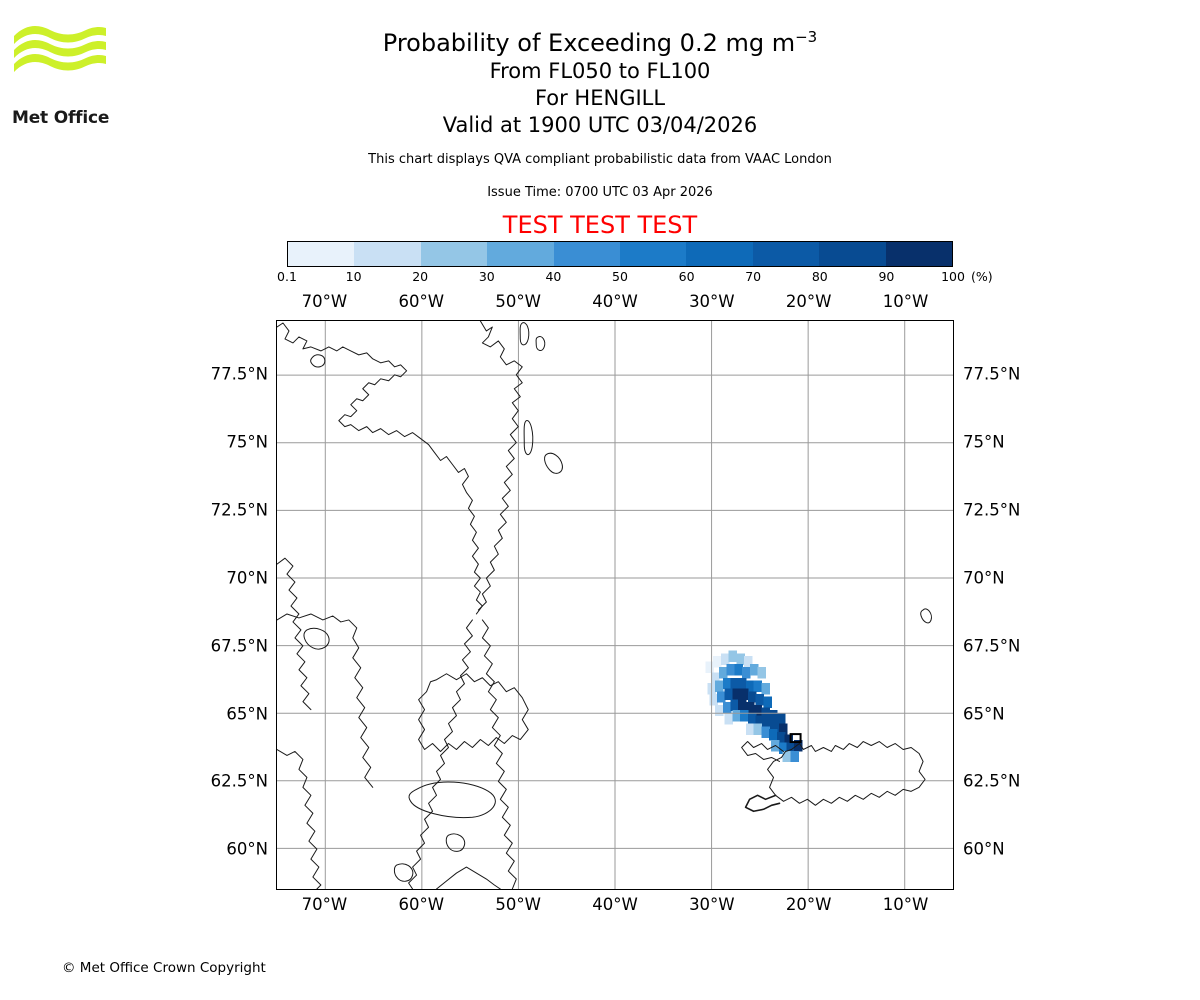  What do you see at coordinates (61, 118) in the screenshot?
I see `met-office-wordmark: Met Office` at bounding box center [61, 118].